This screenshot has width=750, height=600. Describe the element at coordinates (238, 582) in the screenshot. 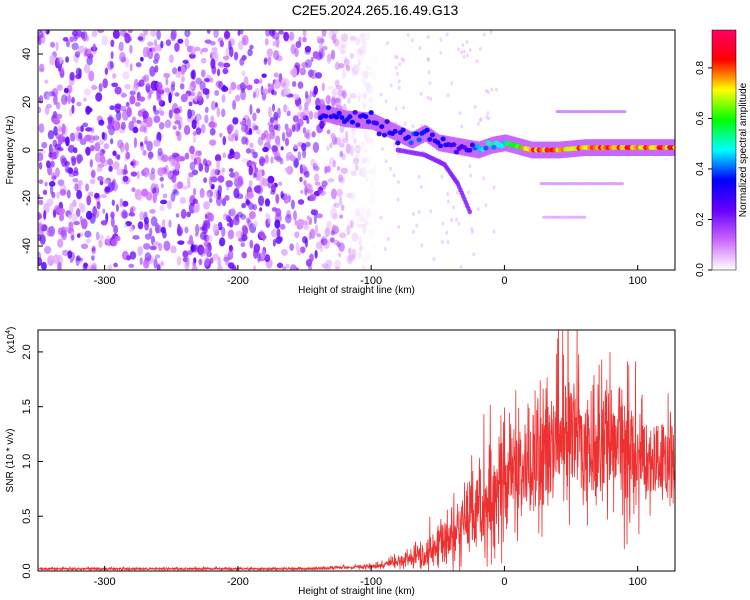

I see `x-tick-label: -200` at that location.